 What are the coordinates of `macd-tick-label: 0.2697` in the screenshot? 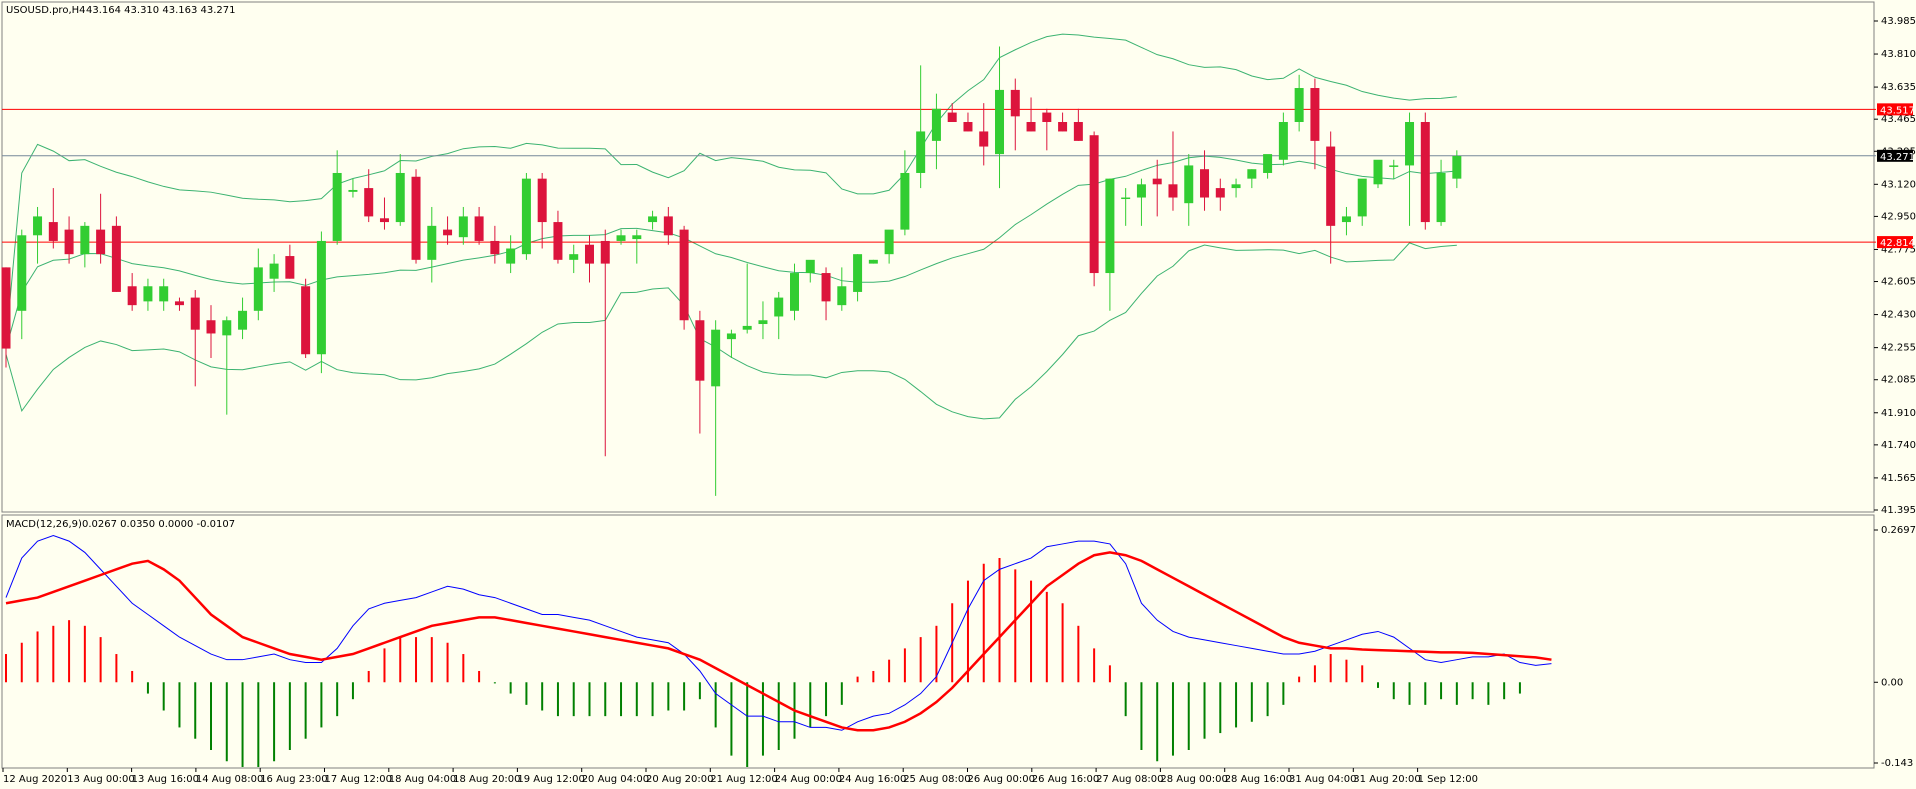 It's located at (1898, 530).